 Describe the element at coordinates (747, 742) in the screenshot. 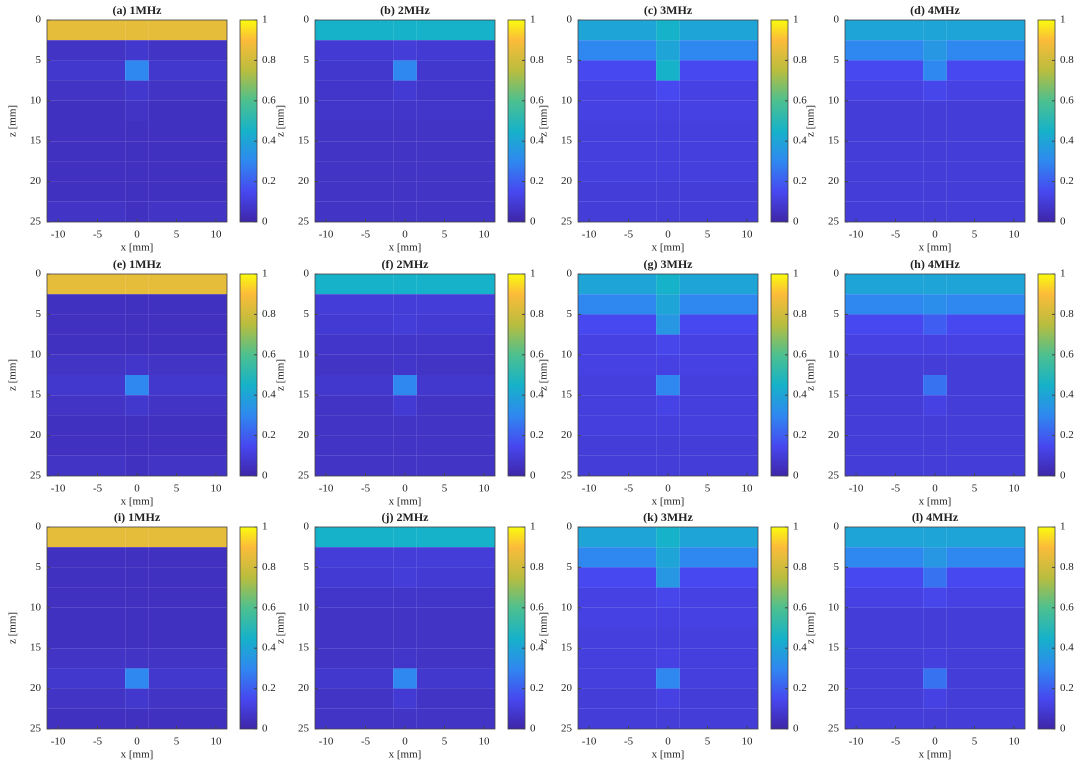

I see `x-tick-label: 10` at that location.